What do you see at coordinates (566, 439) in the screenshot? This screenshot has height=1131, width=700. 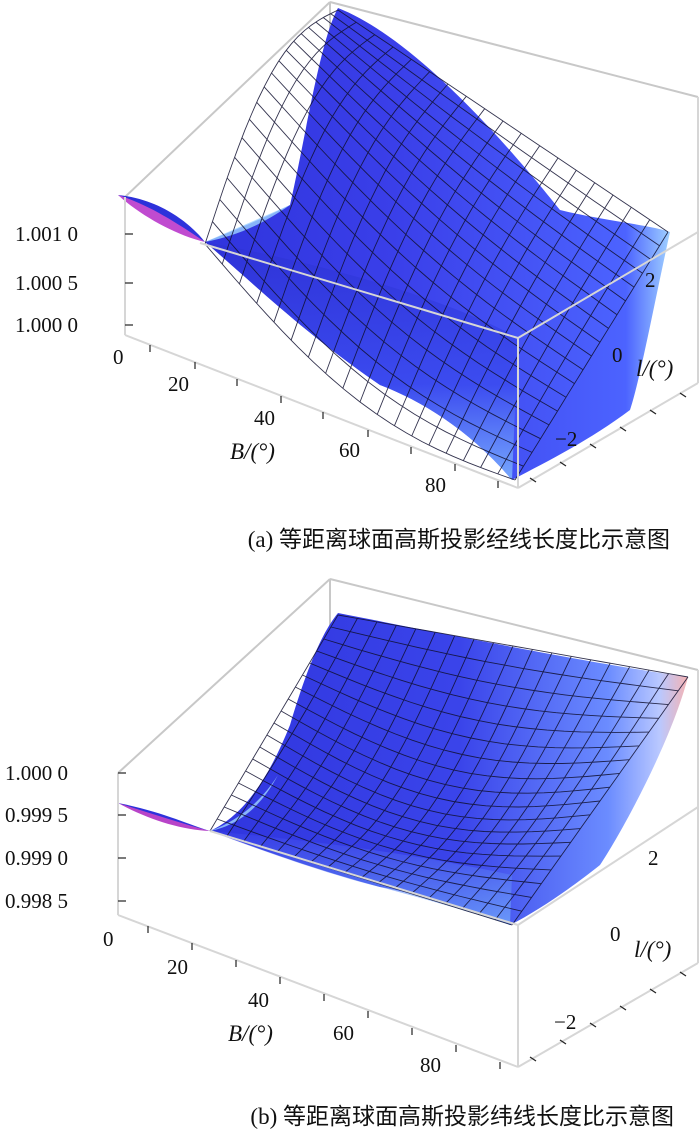 I see `chart-a-ytick-2: −2` at bounding box center [566, 439].